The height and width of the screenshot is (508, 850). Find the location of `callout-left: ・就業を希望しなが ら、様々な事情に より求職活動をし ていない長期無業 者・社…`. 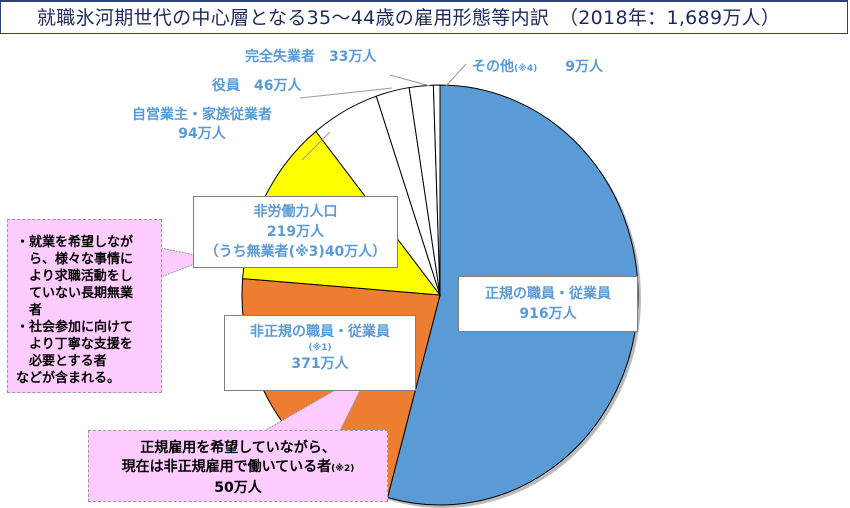

callout-left: ・就業を希望しなが ら、様々な事情に より求職活動をし ていない長期無業 者・社… is located at coordinates (84, 306).